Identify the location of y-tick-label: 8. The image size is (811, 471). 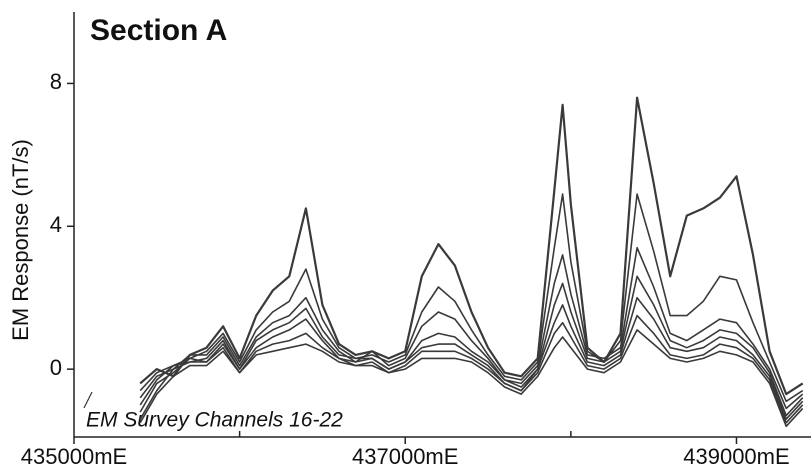
(56, 81).